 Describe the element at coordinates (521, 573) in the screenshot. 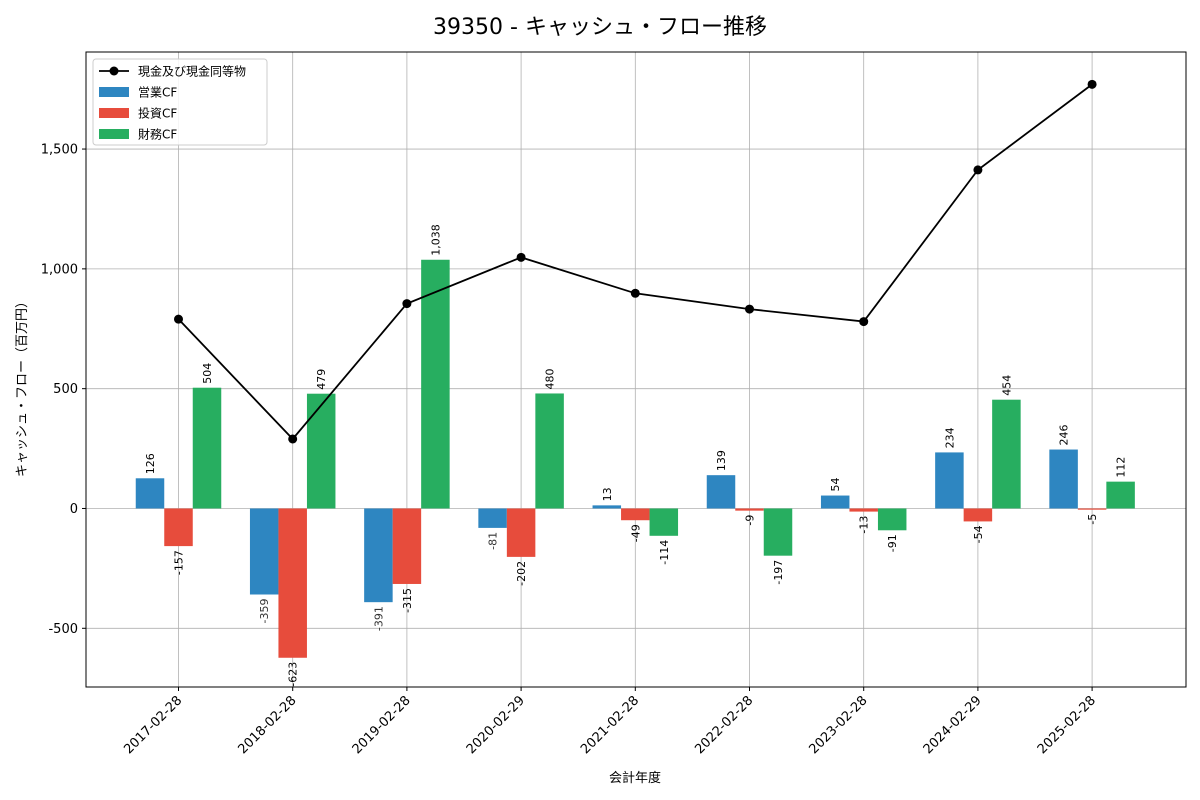

I see `bar-label-1-3: -202` at that location.